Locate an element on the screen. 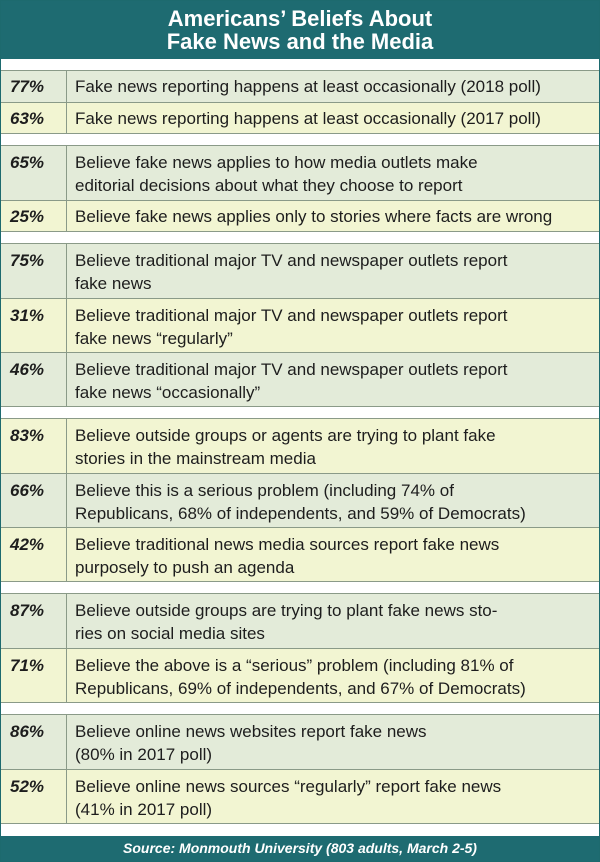 This screenshot has height=862, width=600. title-line-1: Americans’ Beliefs About is located at coordinates (300, 18).